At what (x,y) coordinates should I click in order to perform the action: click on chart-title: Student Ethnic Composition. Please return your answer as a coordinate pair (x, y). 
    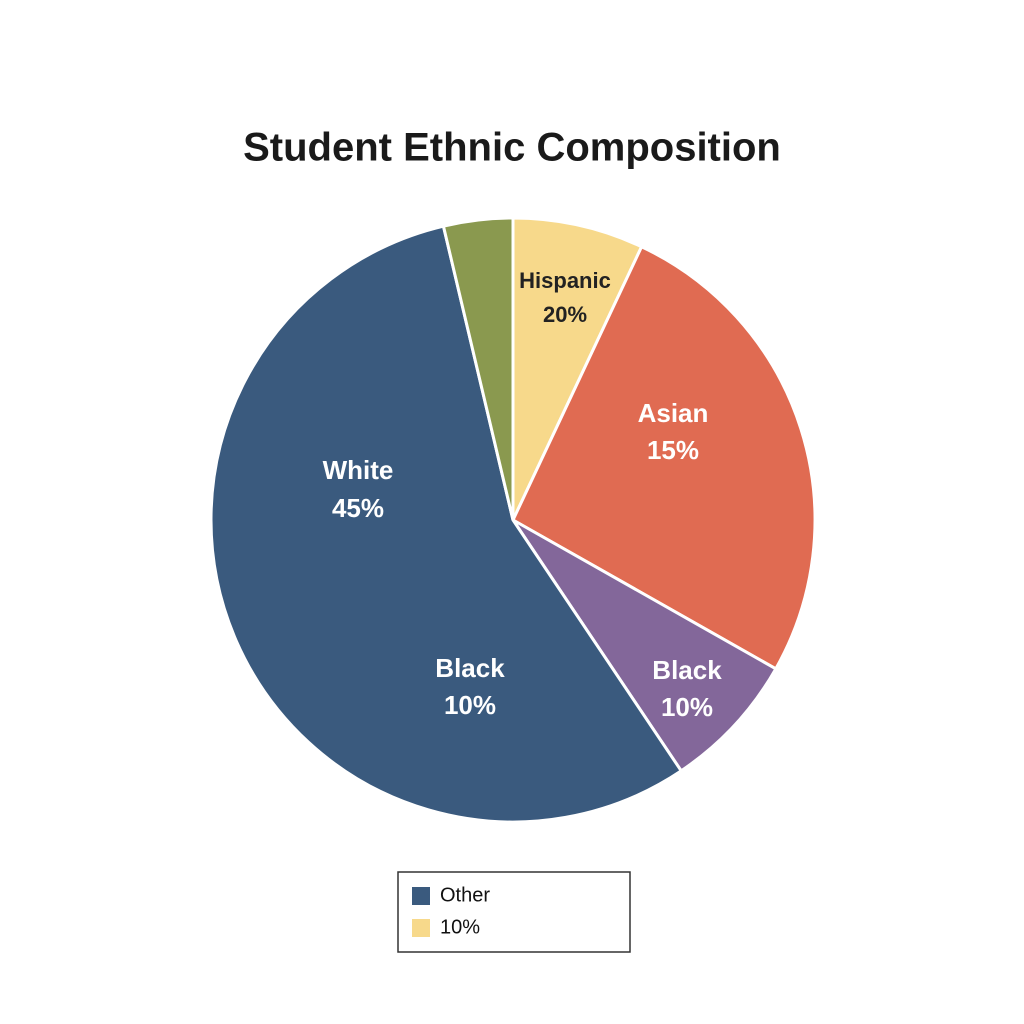
    Looking at the image, I should click on (512, 148).